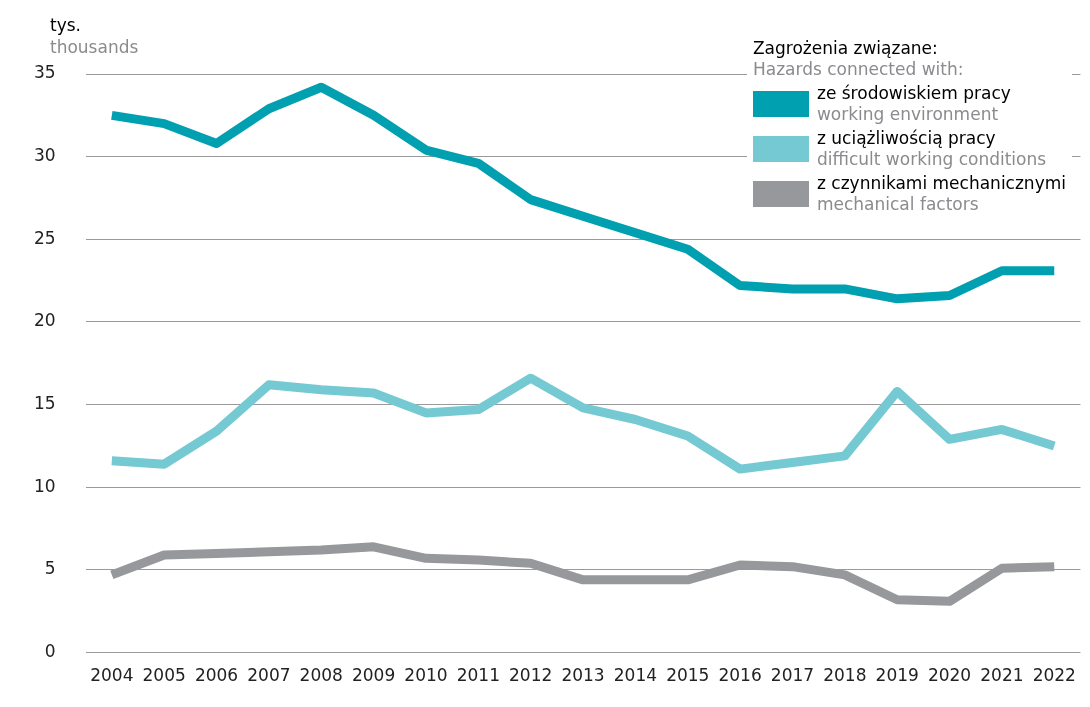  What do you see at coordinates (112, 675) in the screenshot?
I see `x-tick-label: 2004` at bounding box center [112, 675].